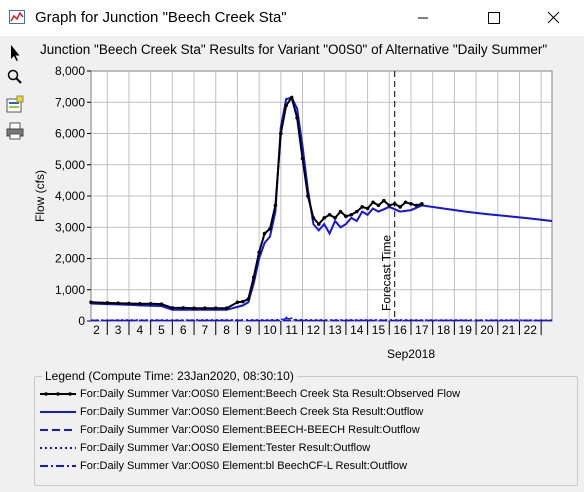 The image size is (584, 492). What do you see at coordinates (226, 330) in the screenshot?
I see `x-tick-label: 8` at bounding box center [226, 330].